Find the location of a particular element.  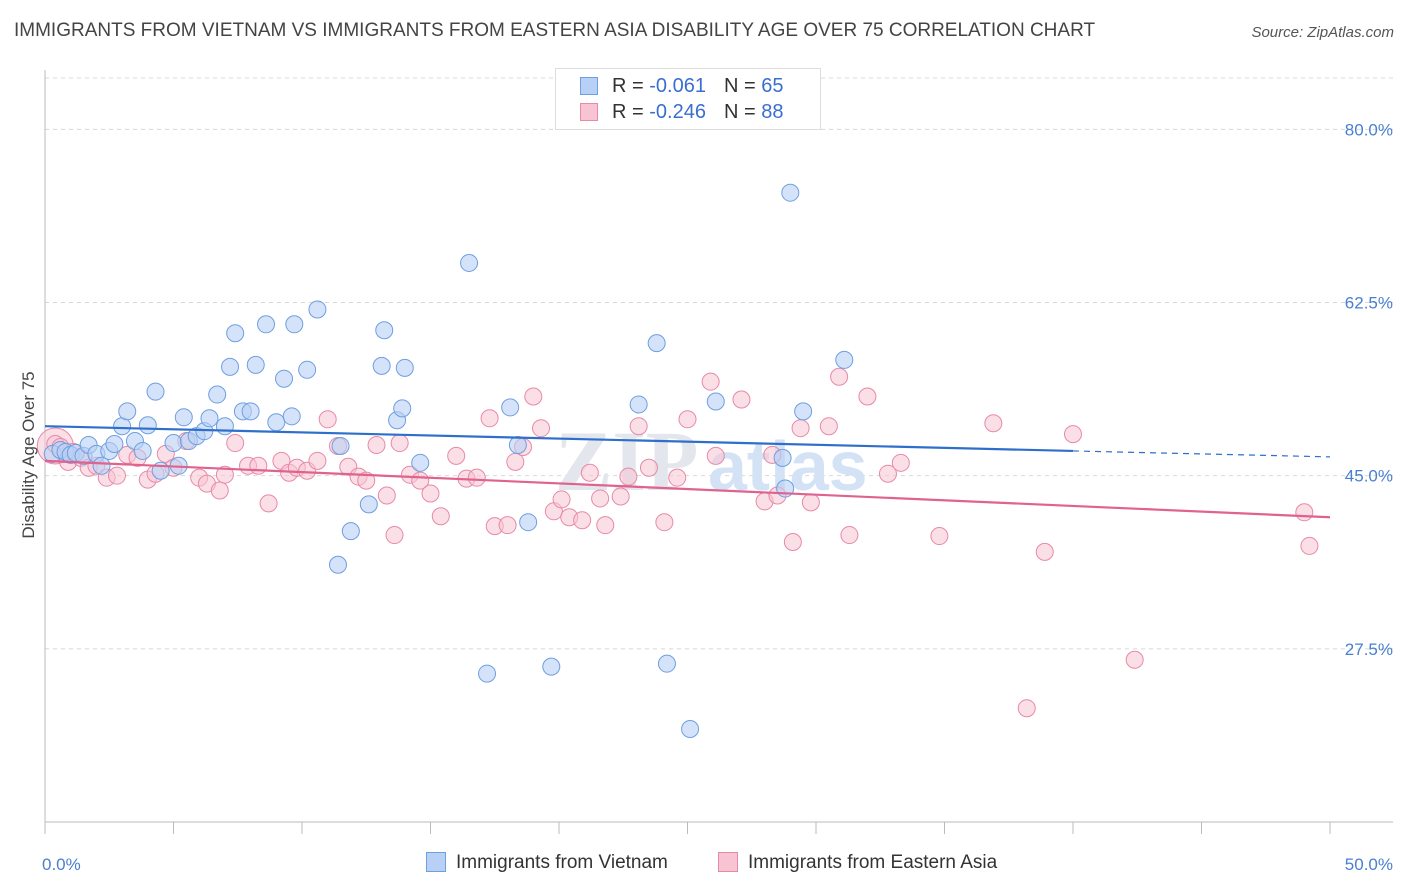

stats-row-vietnam: R = -0.061 N = 65 is located at coordinates (681, 88).